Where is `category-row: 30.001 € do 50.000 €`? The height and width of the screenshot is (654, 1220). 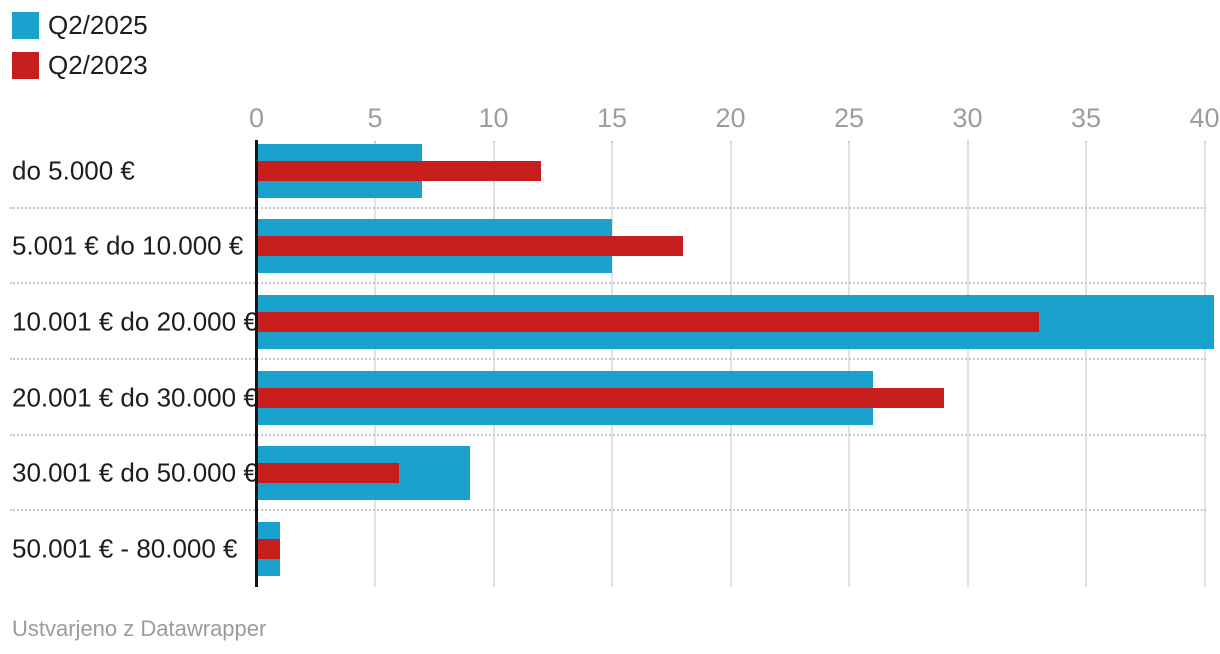 category-row: 30.001 € do 50.000 € is located at coordinates (610, 474).